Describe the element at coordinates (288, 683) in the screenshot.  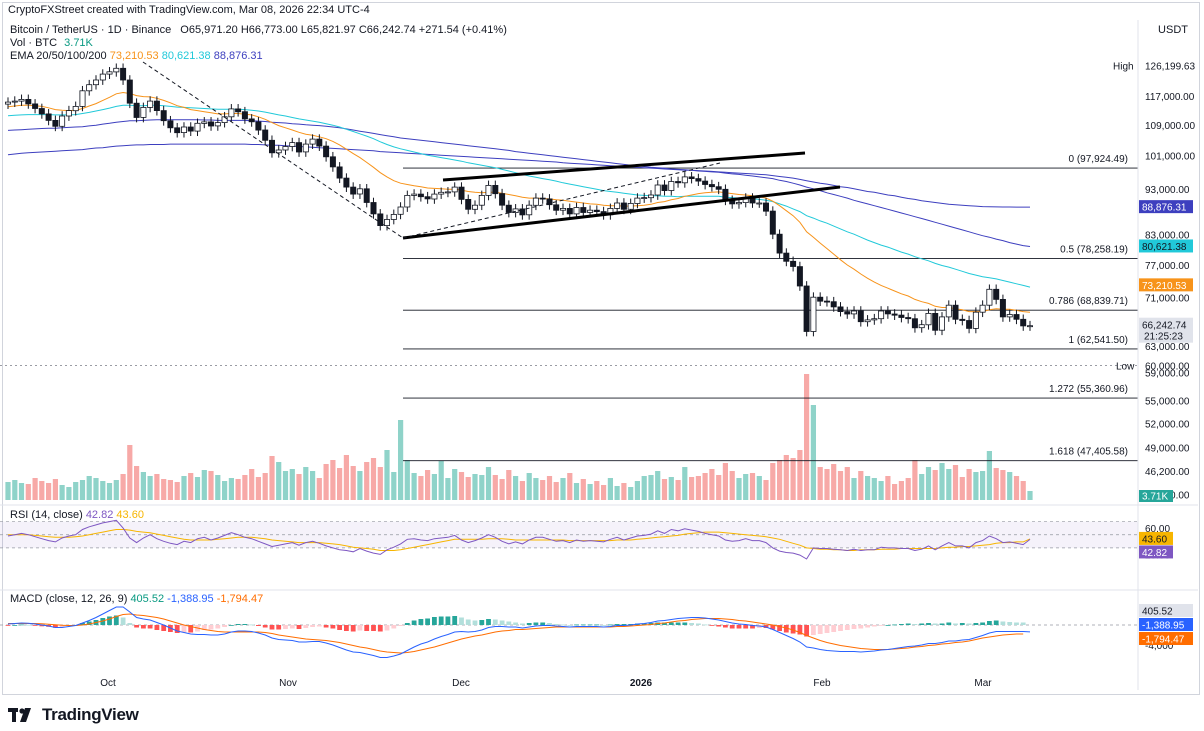
I see `time-tick-label: Nov` at that location.